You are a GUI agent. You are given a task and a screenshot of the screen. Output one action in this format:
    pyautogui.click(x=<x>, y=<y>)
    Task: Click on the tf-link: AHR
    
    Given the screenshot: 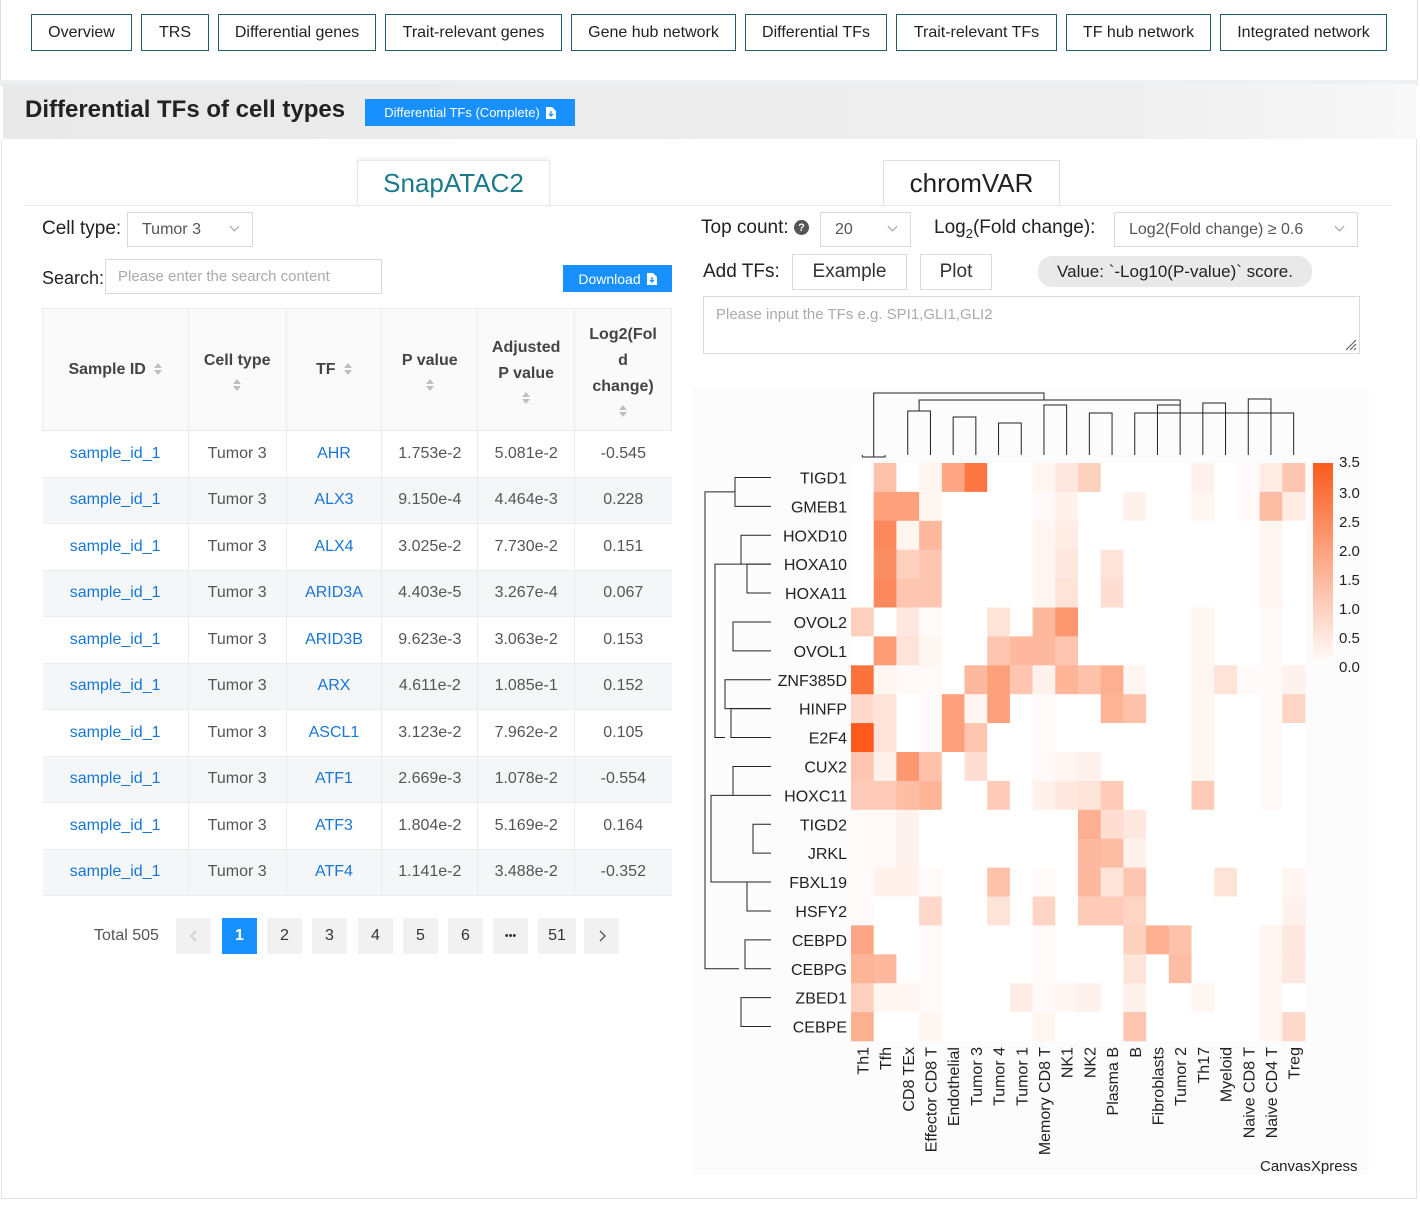 What is the action you would take?
    pyautogui.click(x=333, y=454)
    